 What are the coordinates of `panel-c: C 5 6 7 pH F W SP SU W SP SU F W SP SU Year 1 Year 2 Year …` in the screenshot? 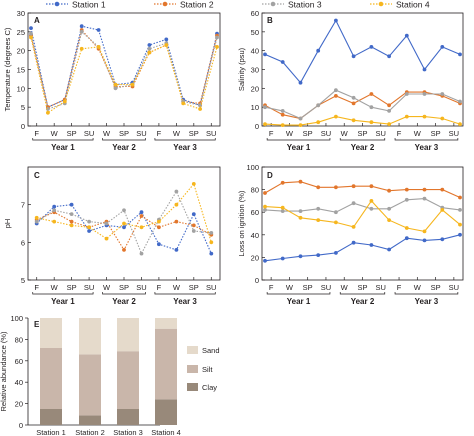 It's located at (112, 236).